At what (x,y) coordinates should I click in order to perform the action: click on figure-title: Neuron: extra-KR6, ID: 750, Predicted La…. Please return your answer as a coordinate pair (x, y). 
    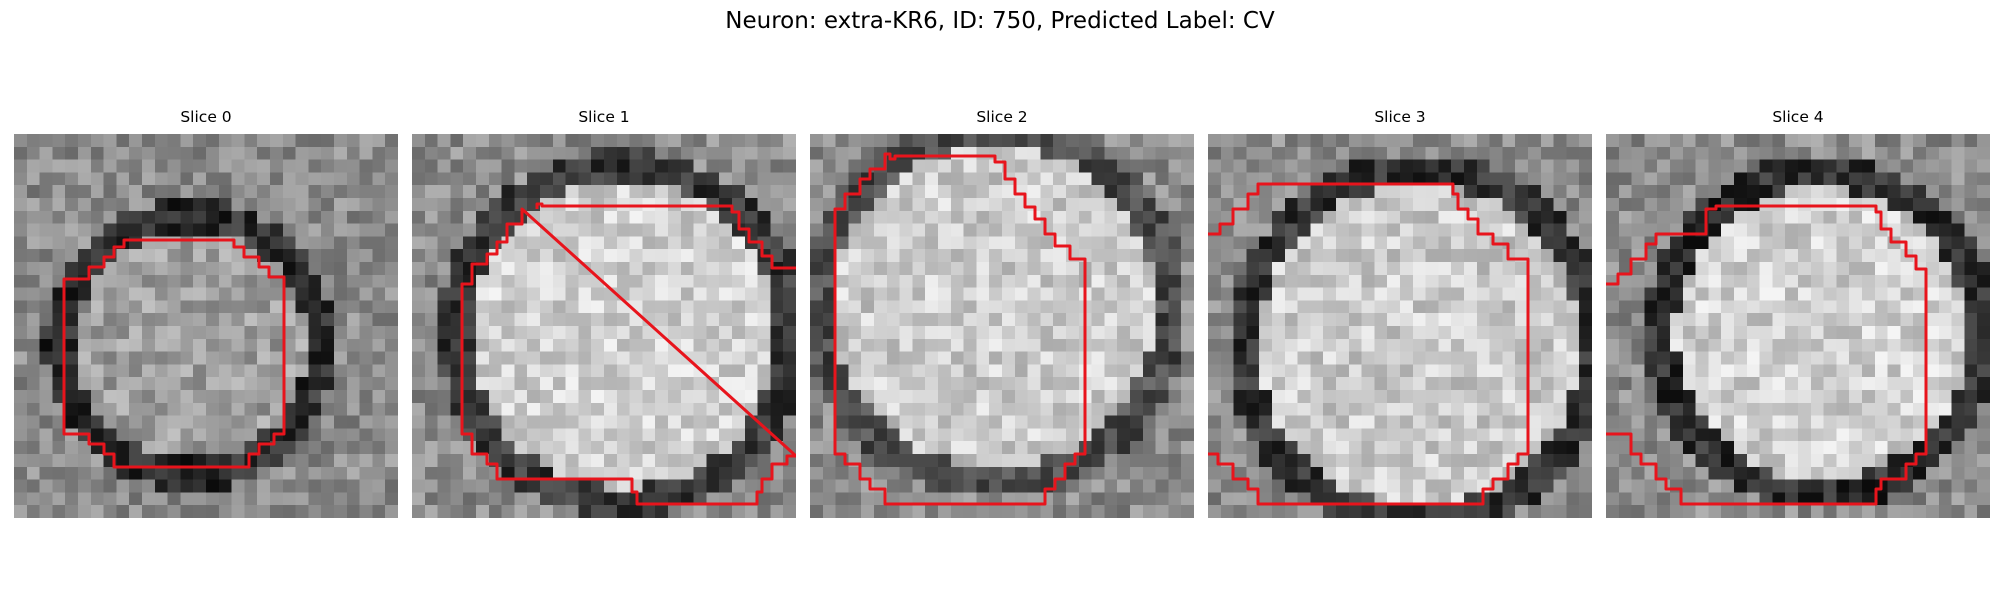
    Looking at the image, I should click on (1000, 21).